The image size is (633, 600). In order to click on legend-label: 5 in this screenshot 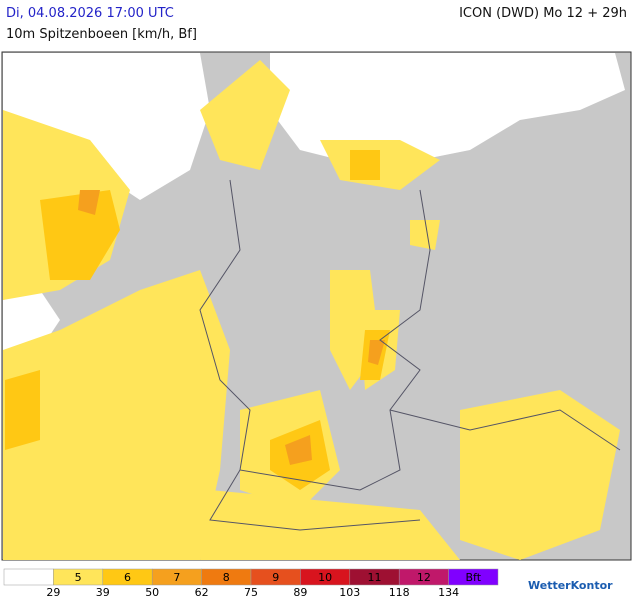, I will do `click(78, 577)`.